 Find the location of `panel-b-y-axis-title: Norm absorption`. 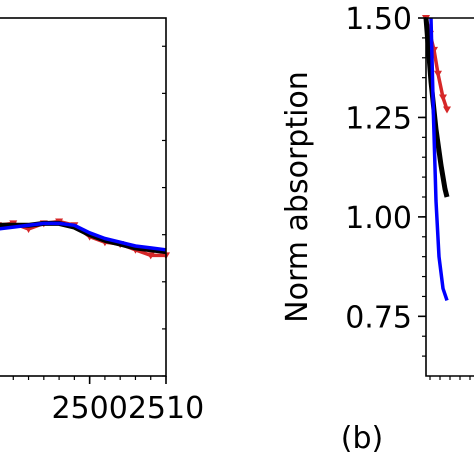

panel-b-y-axis-title: Norm absorption is located at coordinates (297, 197).